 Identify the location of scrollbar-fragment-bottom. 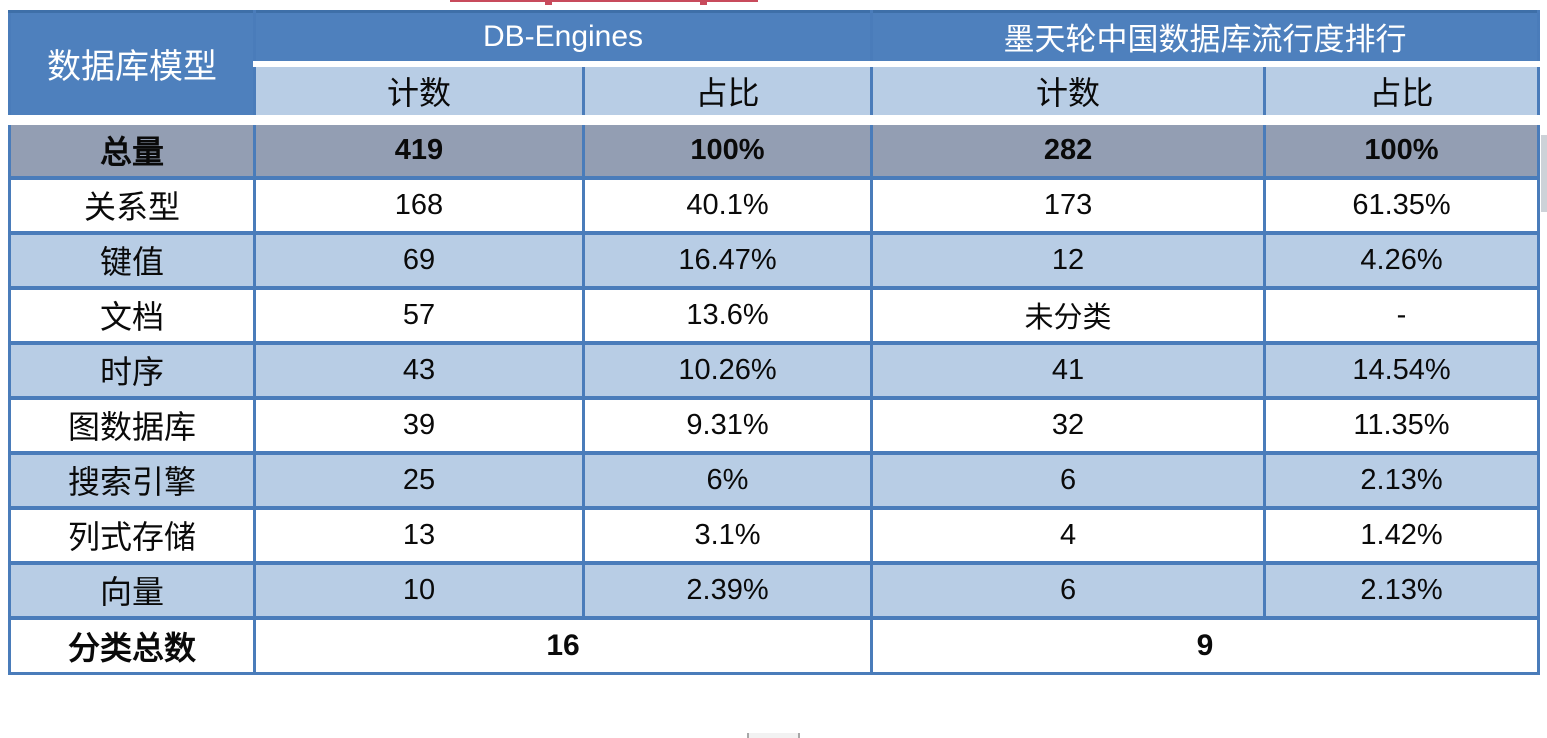
(773, 735).